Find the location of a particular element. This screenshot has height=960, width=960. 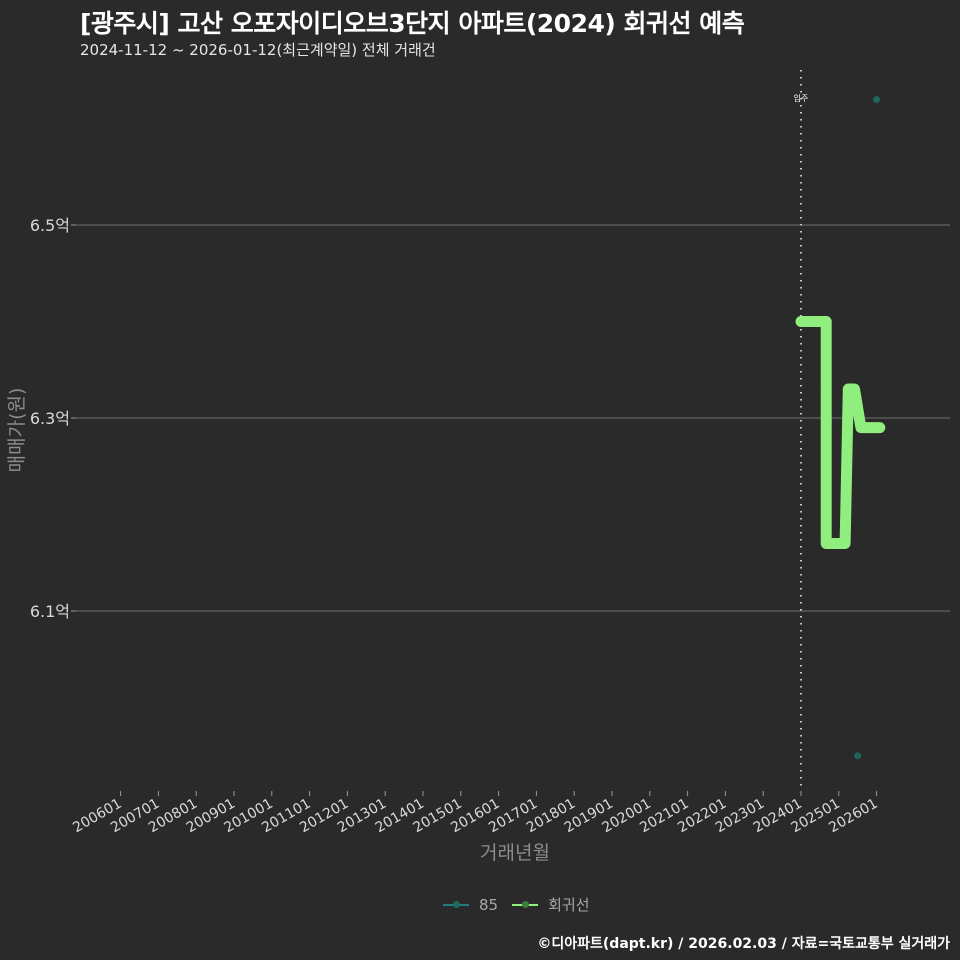

legend: 85 회귀선 is located at coordinates (523, 904).